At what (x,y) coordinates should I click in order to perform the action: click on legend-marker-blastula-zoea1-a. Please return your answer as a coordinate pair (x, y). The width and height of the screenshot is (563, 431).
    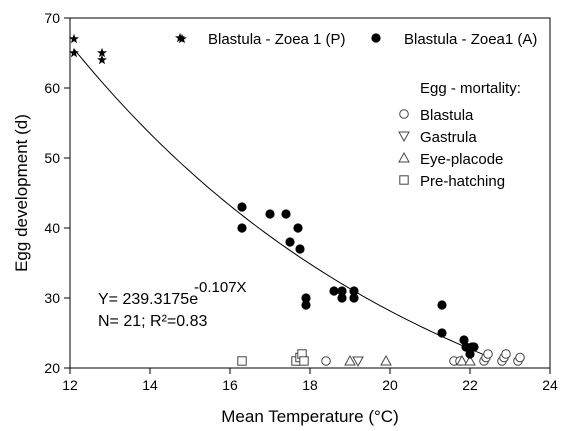
    Looking at the image, I should click on (376, 38).